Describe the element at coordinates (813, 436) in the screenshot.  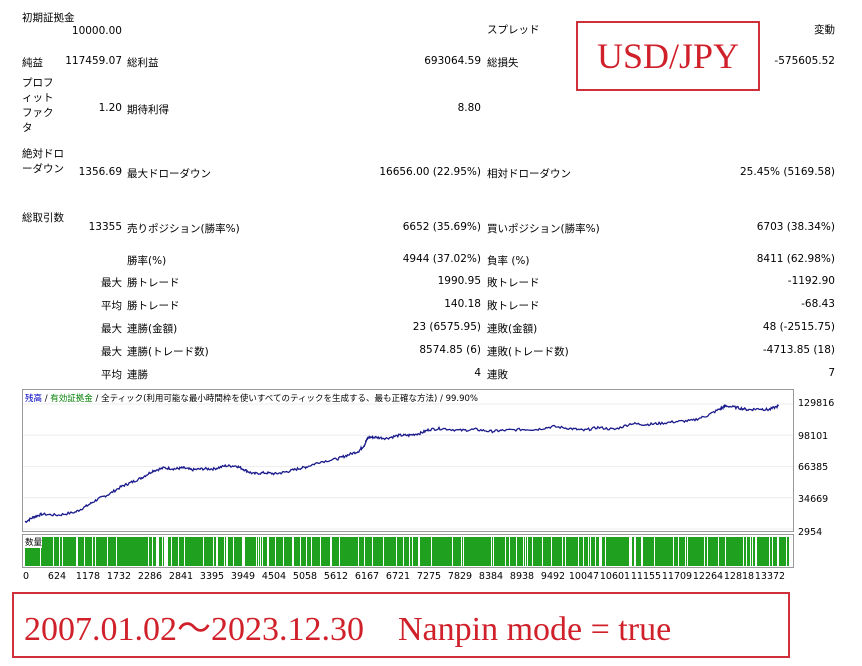
I see `y-tick-label: 98101` at that location.